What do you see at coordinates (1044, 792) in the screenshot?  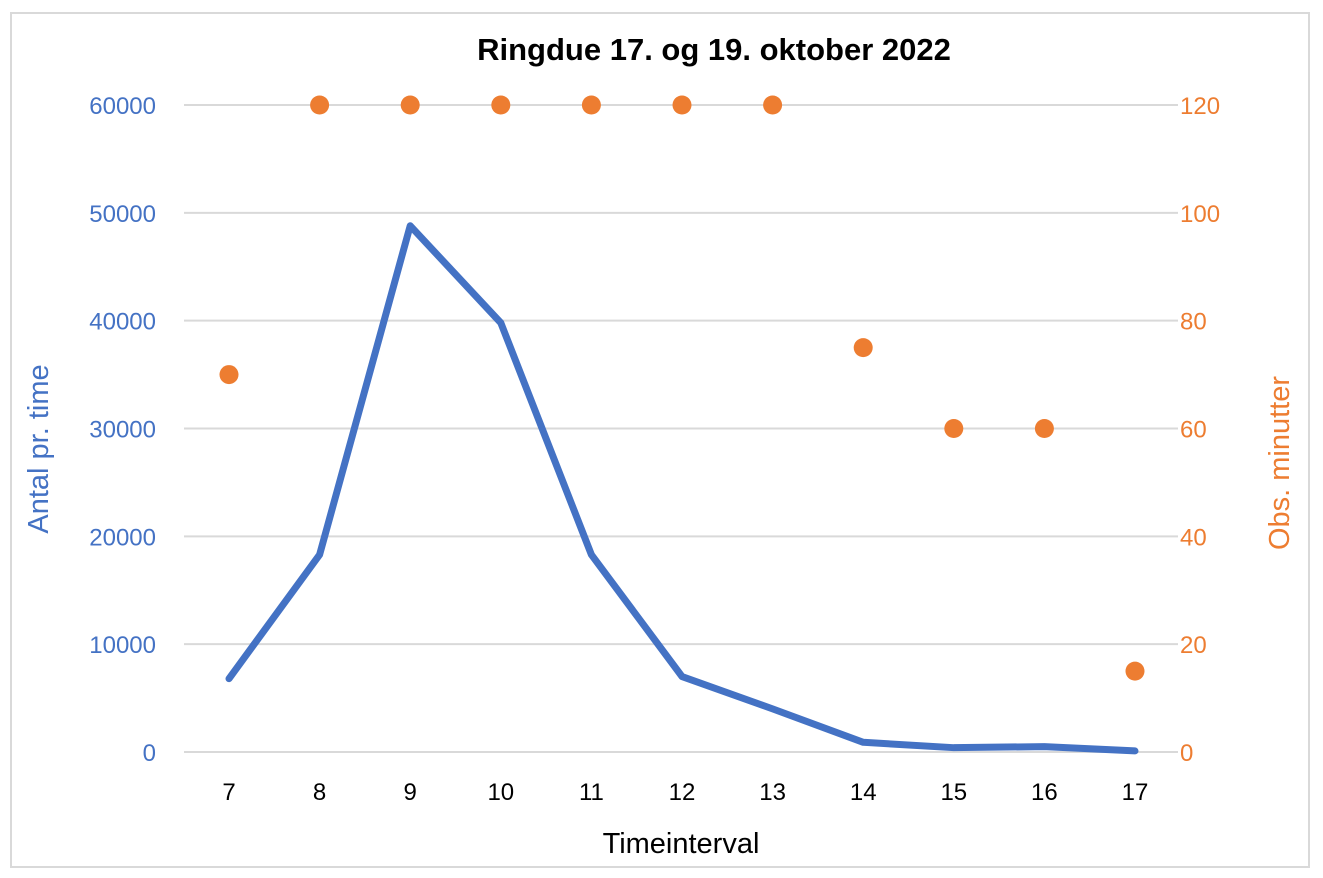 I see `x-tick-label: 16` at bounding box center [1044, 792].